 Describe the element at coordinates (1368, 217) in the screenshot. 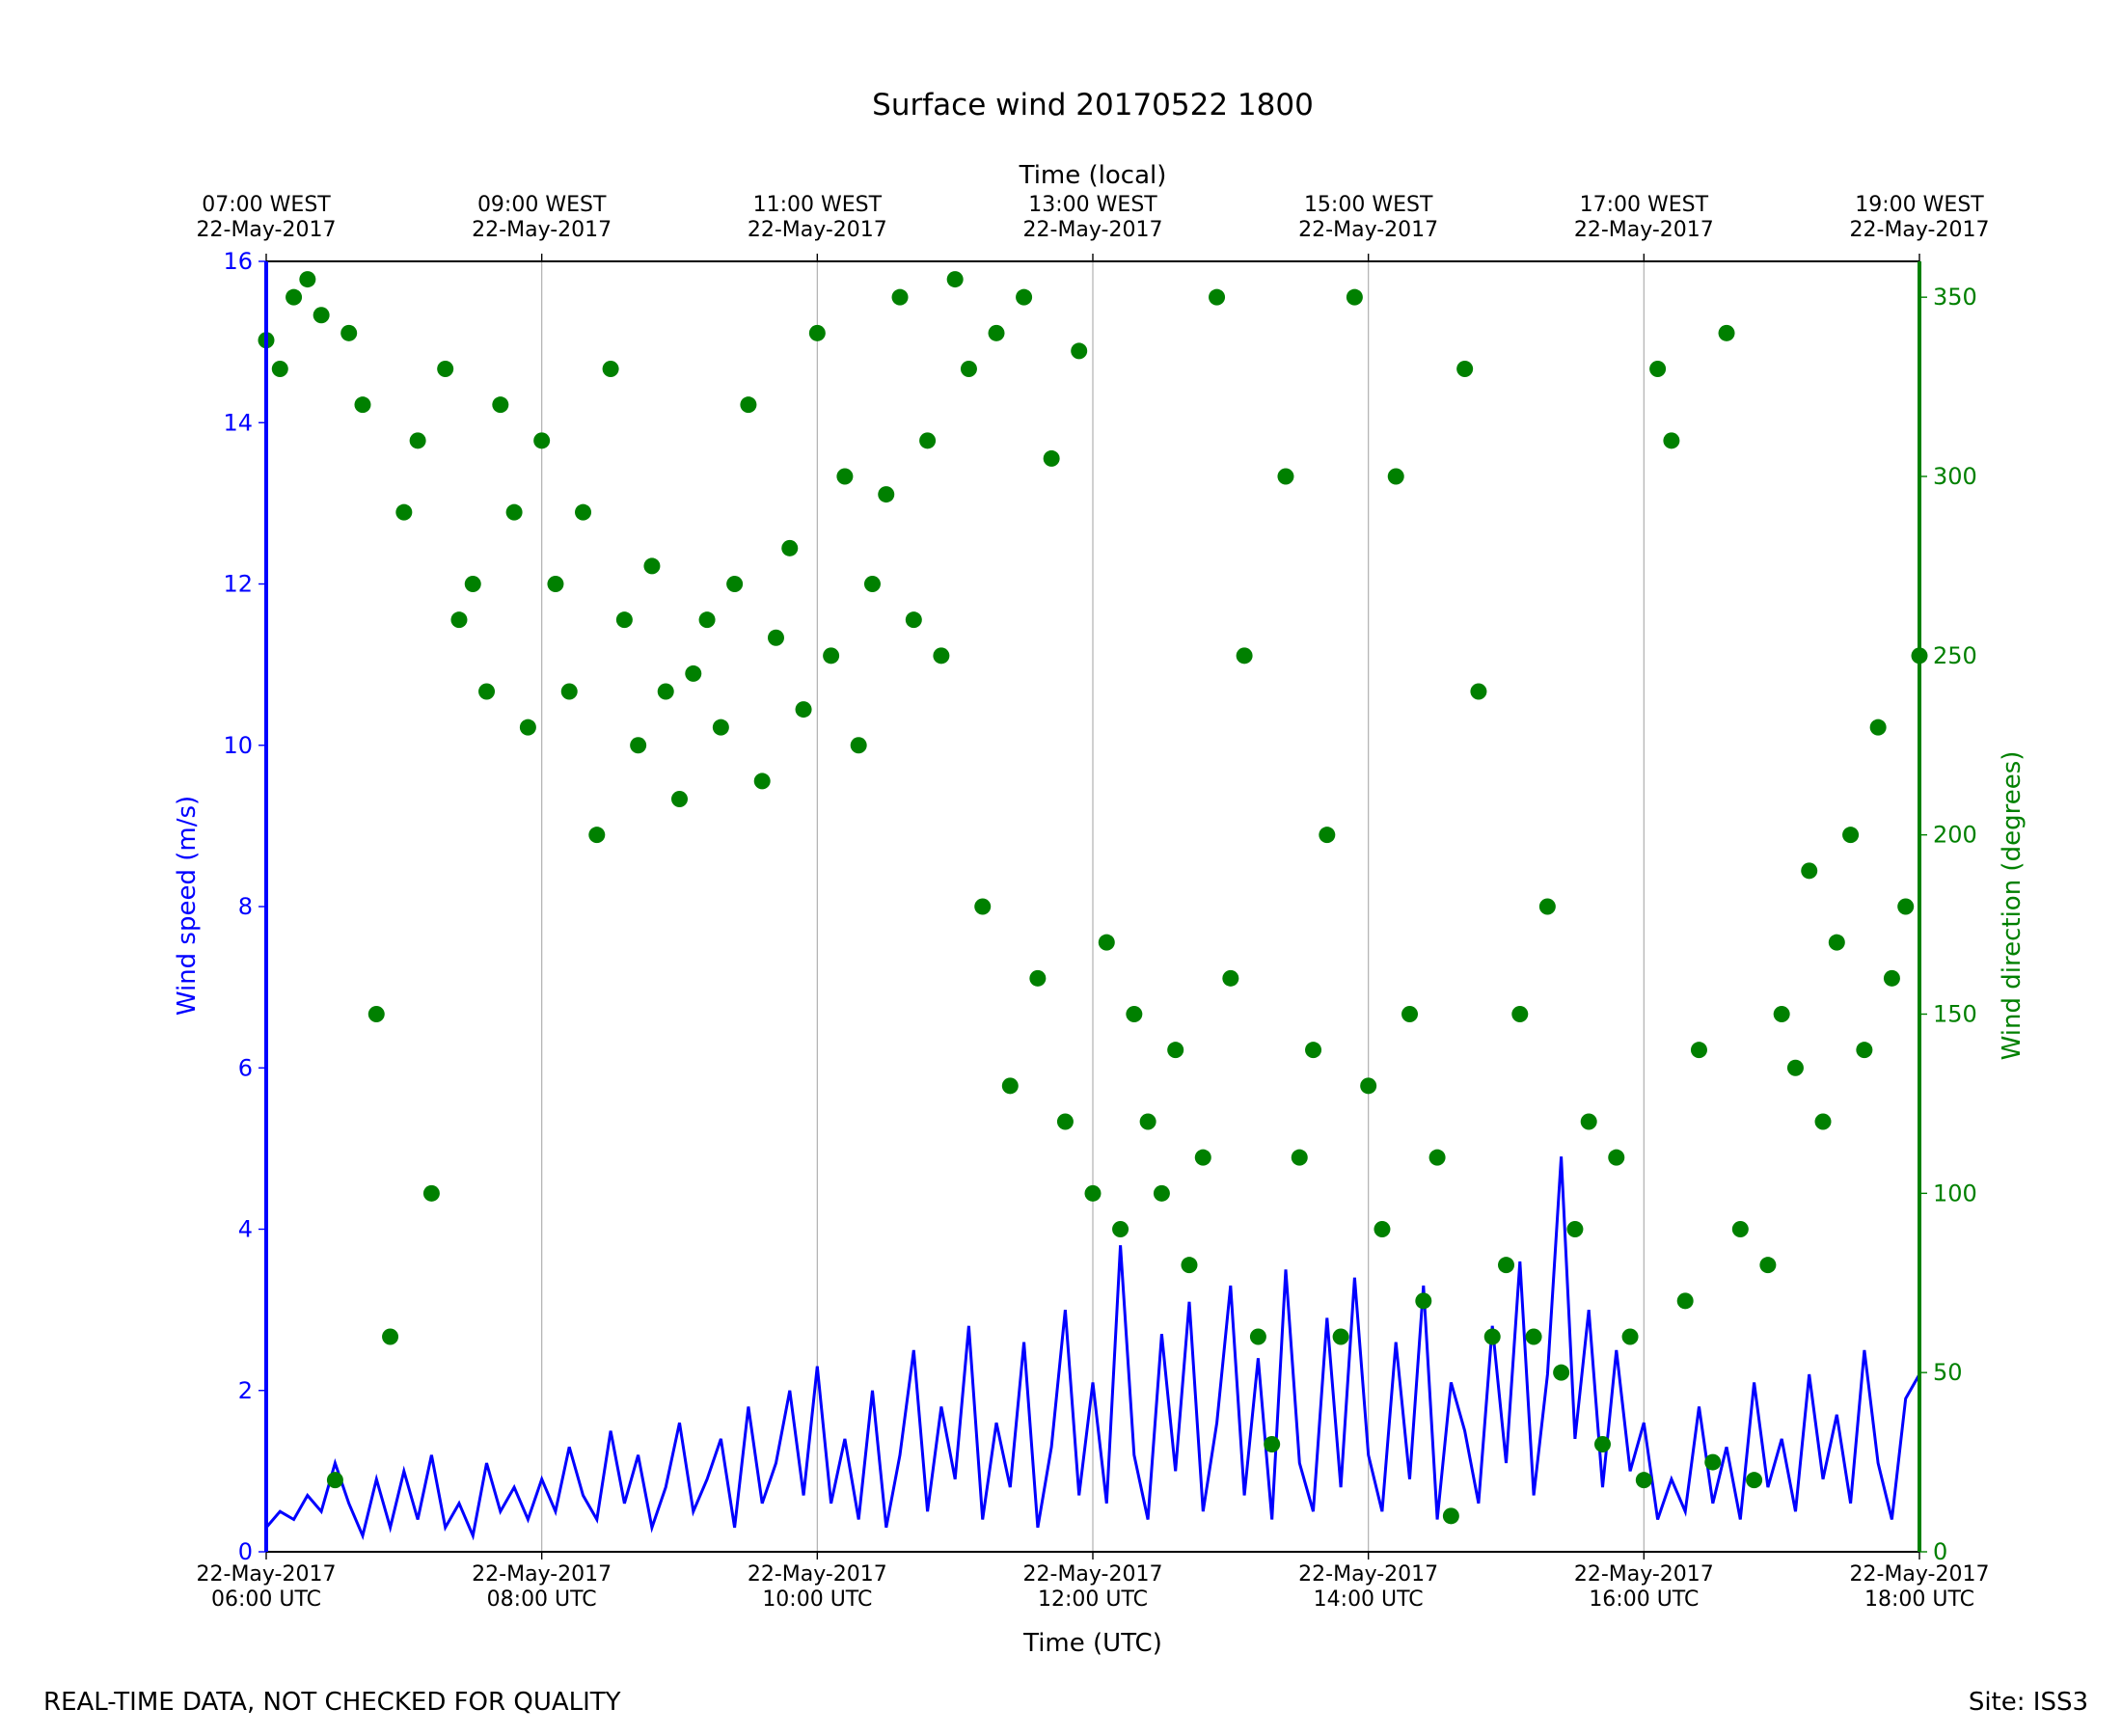

I see `x2-tick-label: 15:00 WEST 22-May-2017` at that location.